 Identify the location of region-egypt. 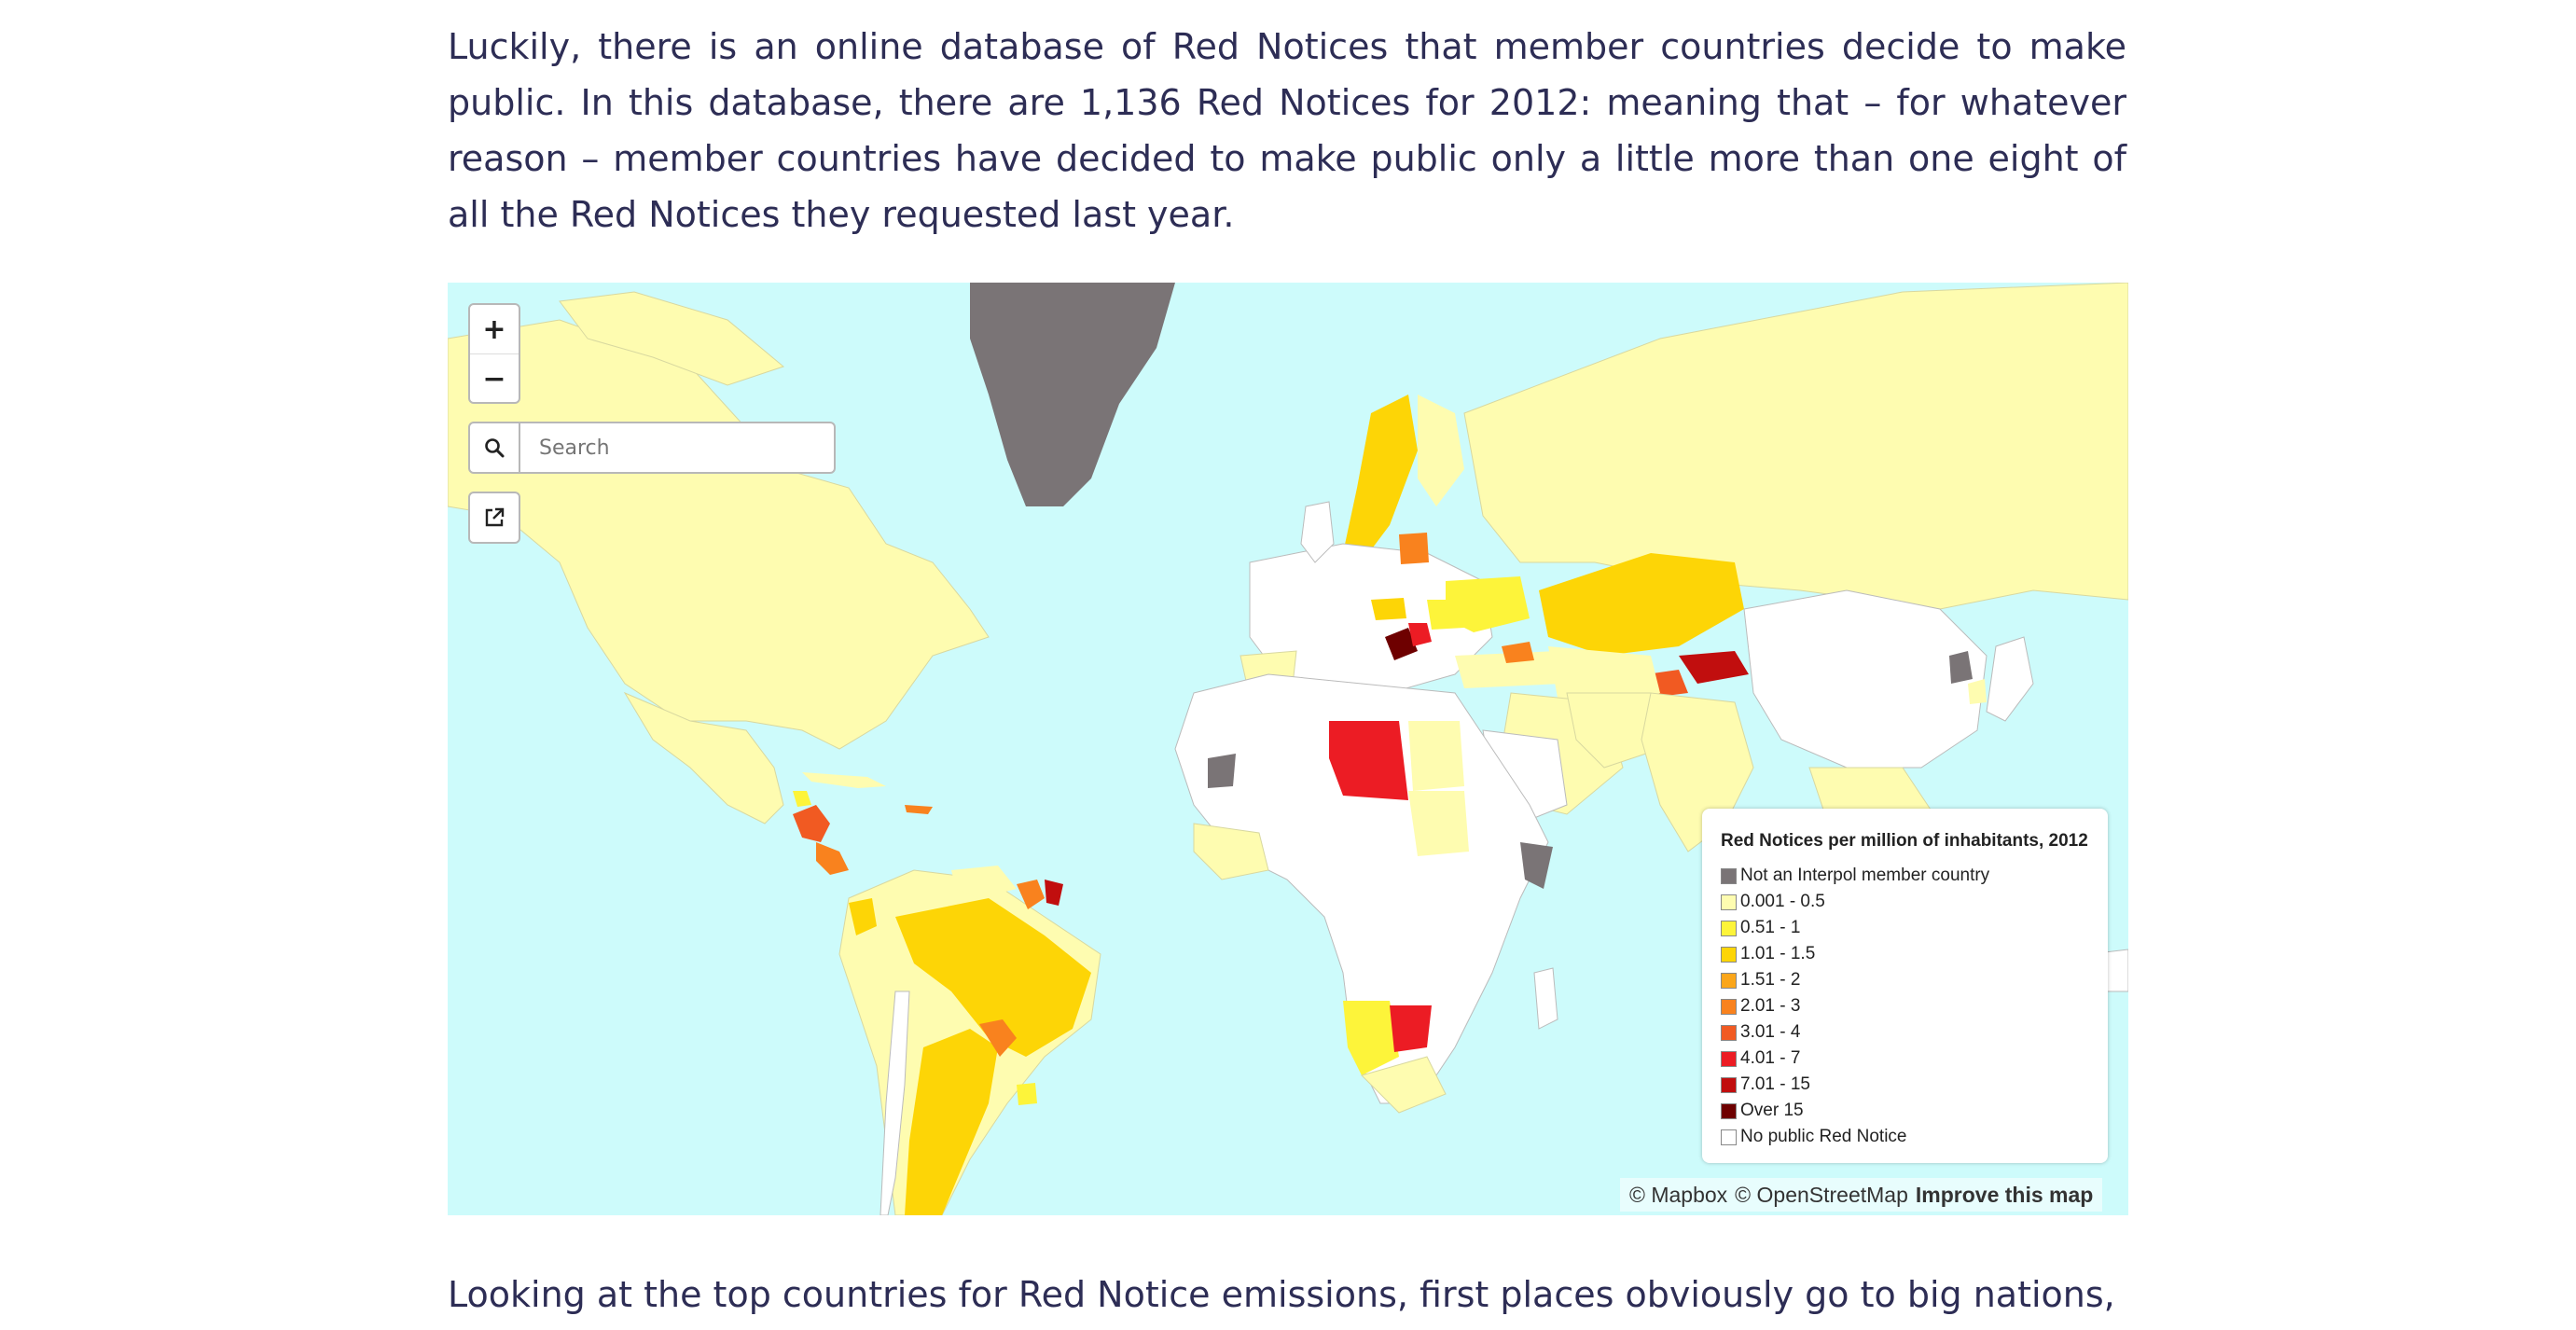
(1436, 756).